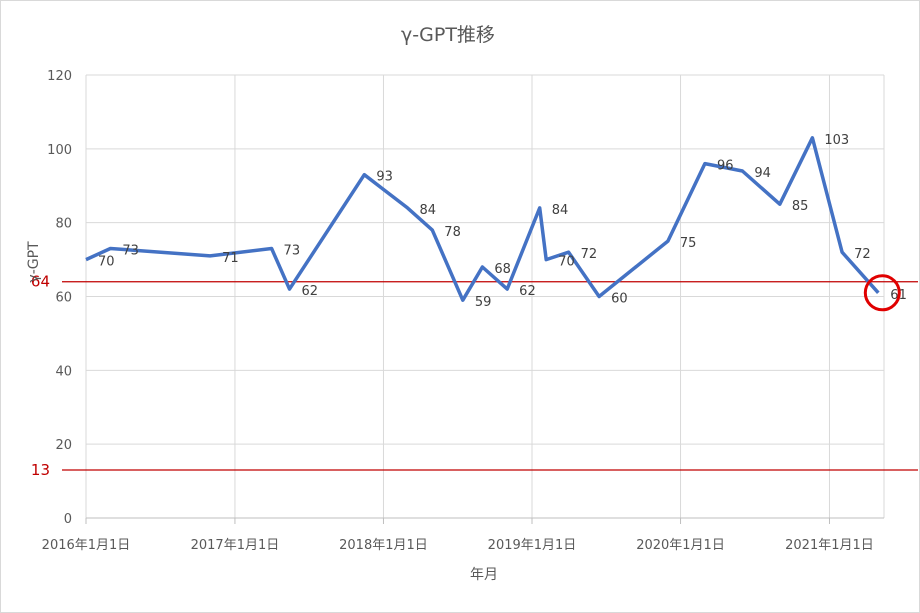 The image size is (920, 613). I want to click on x-tick-label: 2016年1月1日, so click(86, 545).